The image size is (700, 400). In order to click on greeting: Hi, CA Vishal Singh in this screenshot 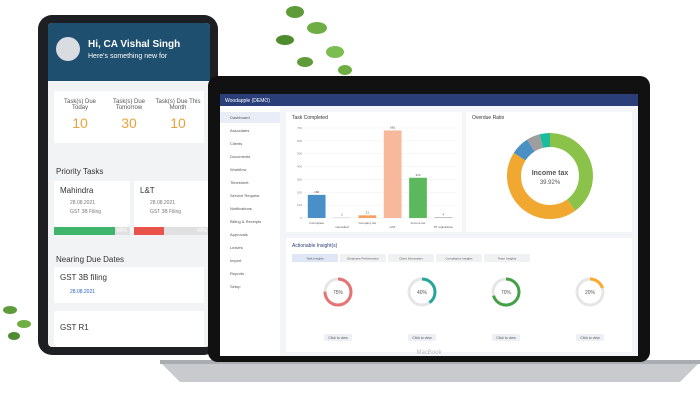, I will do `click(134, 44)`.